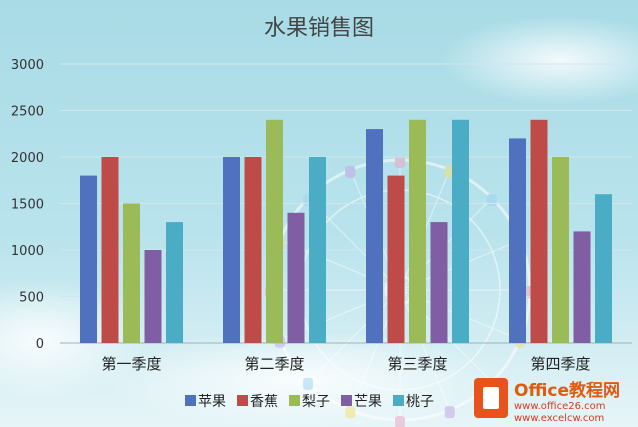  What do you see at coordinates (27, 112) in the screenshot?
I see `y-tick-label: 2500` at bounding box center [27, 112].